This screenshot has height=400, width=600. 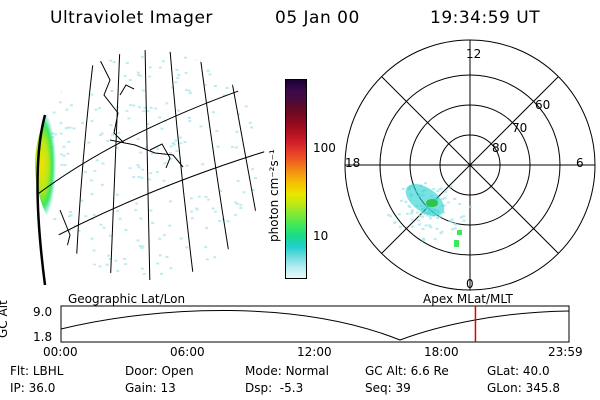 I want to click on info-gain: Gain: 13, so click(x=150, y=388).